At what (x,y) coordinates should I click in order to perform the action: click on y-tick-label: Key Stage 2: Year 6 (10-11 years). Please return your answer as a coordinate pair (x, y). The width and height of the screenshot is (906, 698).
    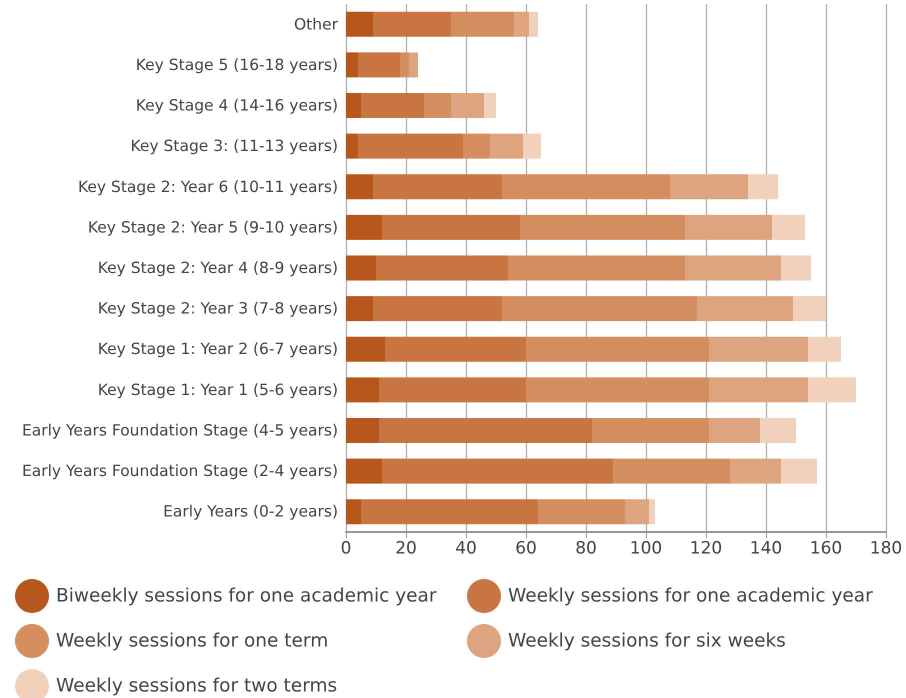
    Looking at the image, I should click on (208, 187).